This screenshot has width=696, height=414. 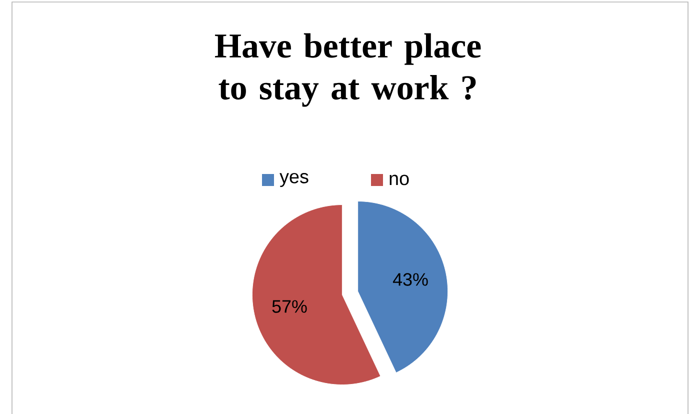 What do you see at coordinates (399, 180) in the screenshot?
I see `legend-label: no` at bounding box center [399, 180].